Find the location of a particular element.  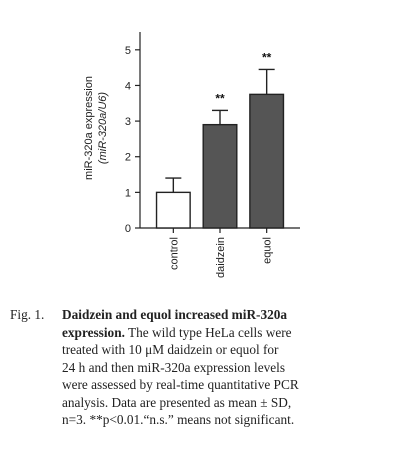

bar-control is located at coordinates (173, 210).